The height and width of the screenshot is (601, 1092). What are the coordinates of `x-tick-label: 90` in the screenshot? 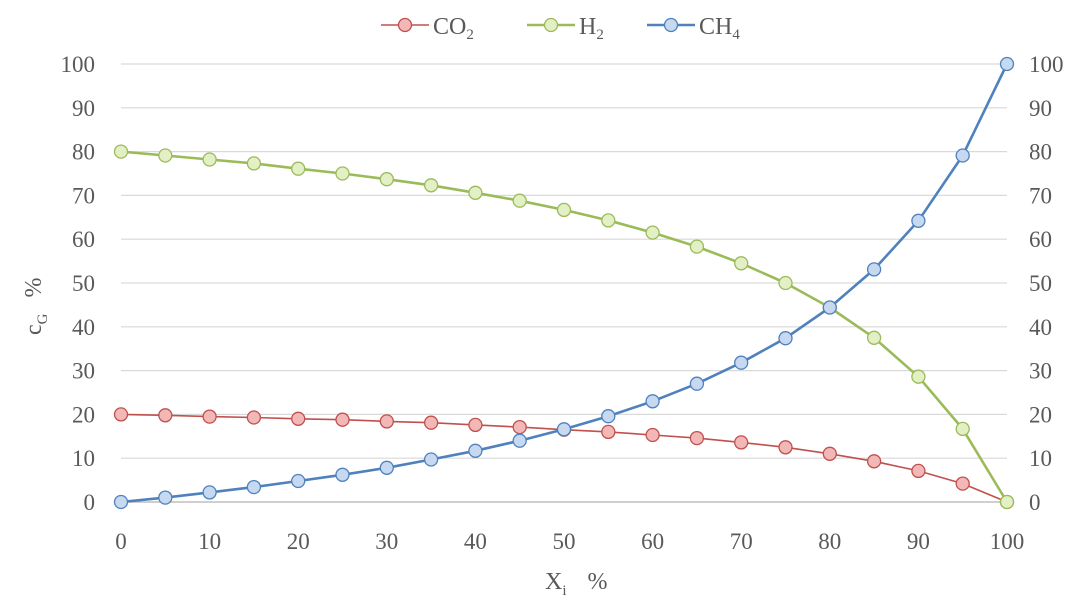 It's located at (918, 541).